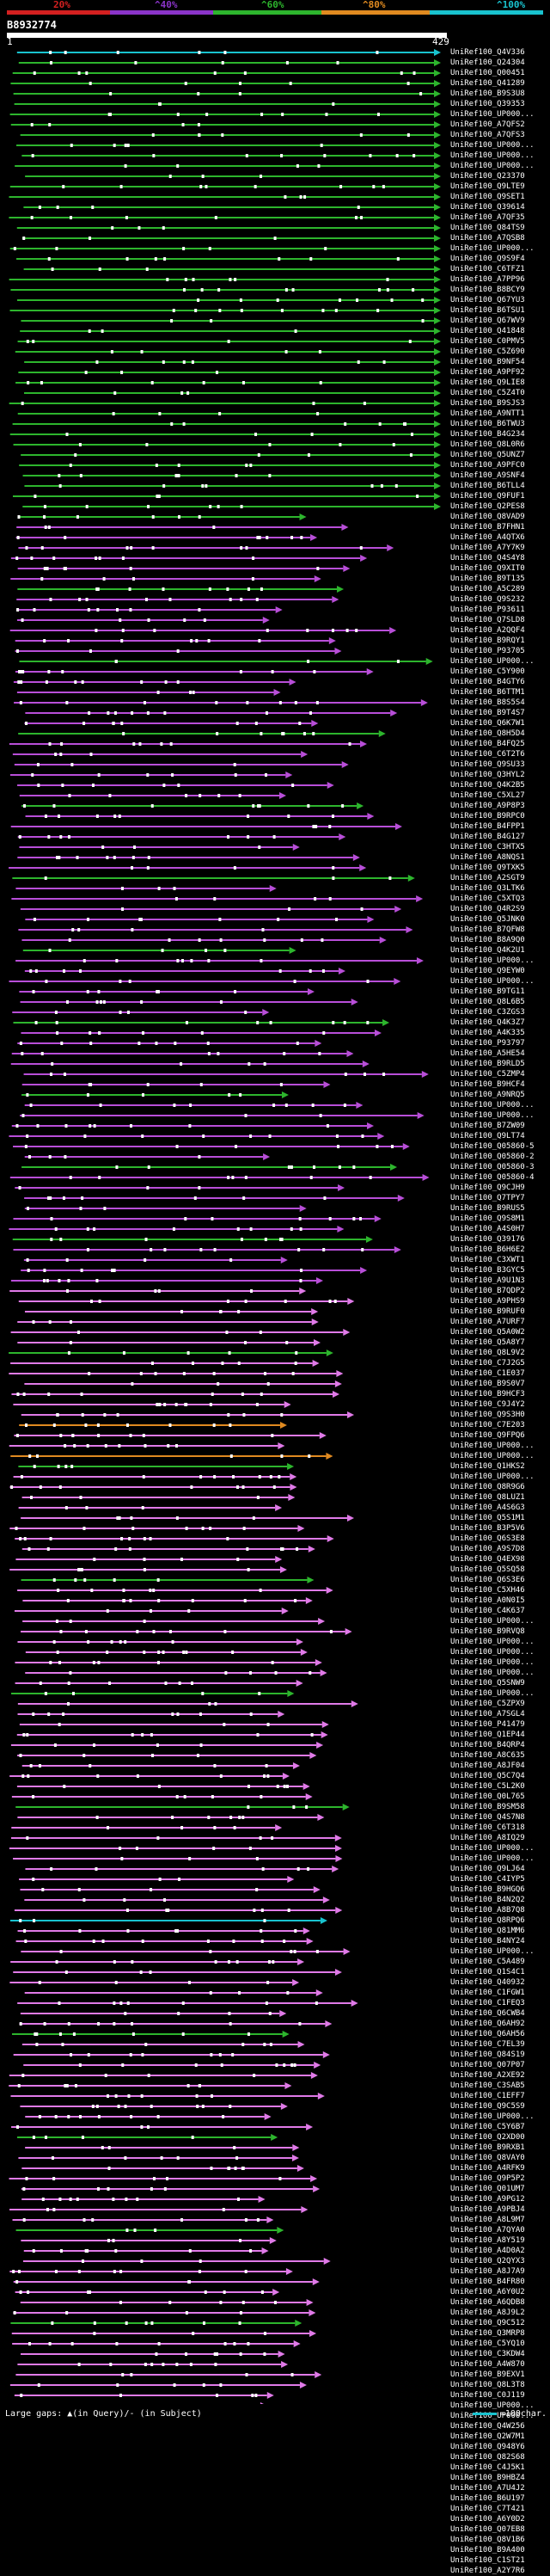 This screenshot has width=550, height=2576. I want to click on hit-label: UniRef100_Q4EX98, so click(487, 1559).